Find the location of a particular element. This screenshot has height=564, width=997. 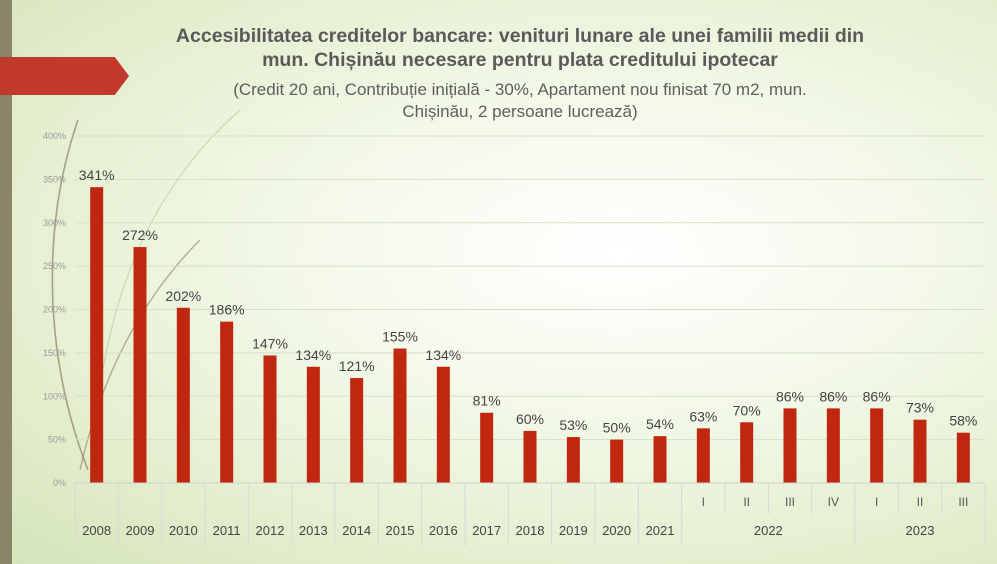

x-category-label: 2021 is located at coordinates (660, 530).